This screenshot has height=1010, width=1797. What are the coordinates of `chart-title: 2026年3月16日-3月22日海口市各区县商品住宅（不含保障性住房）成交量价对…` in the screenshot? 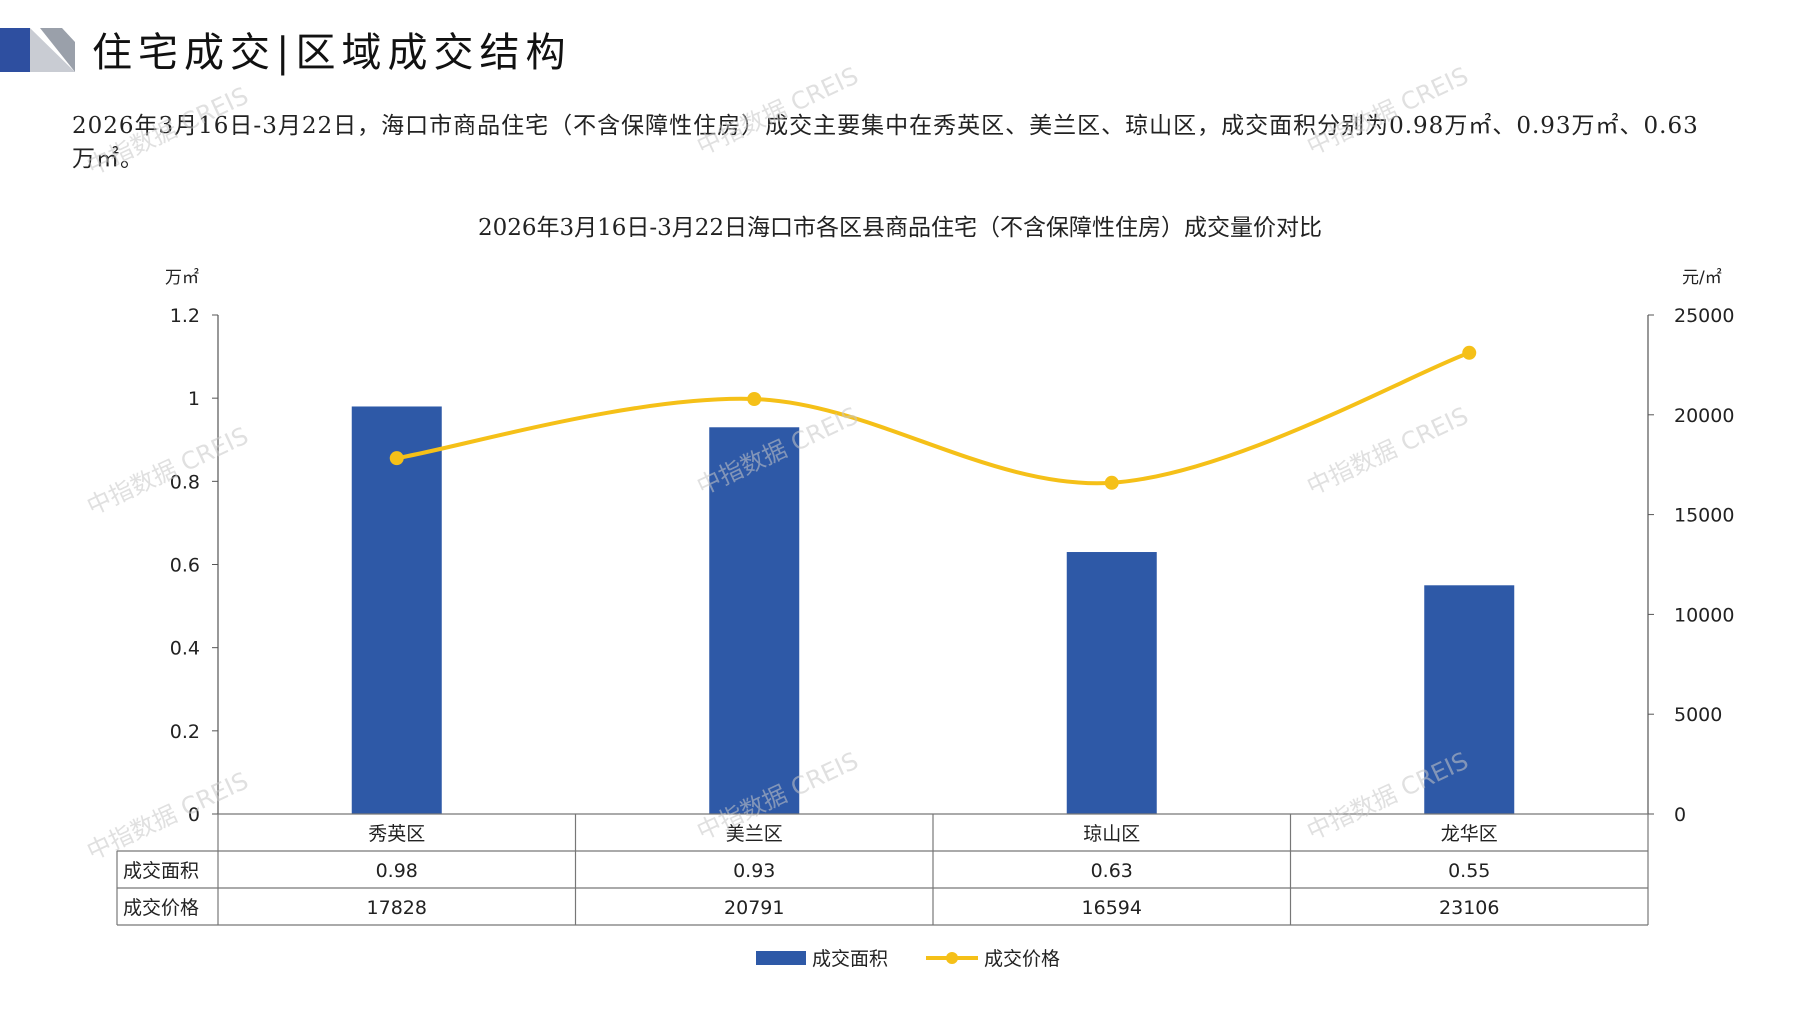 It's located at (900, 228).